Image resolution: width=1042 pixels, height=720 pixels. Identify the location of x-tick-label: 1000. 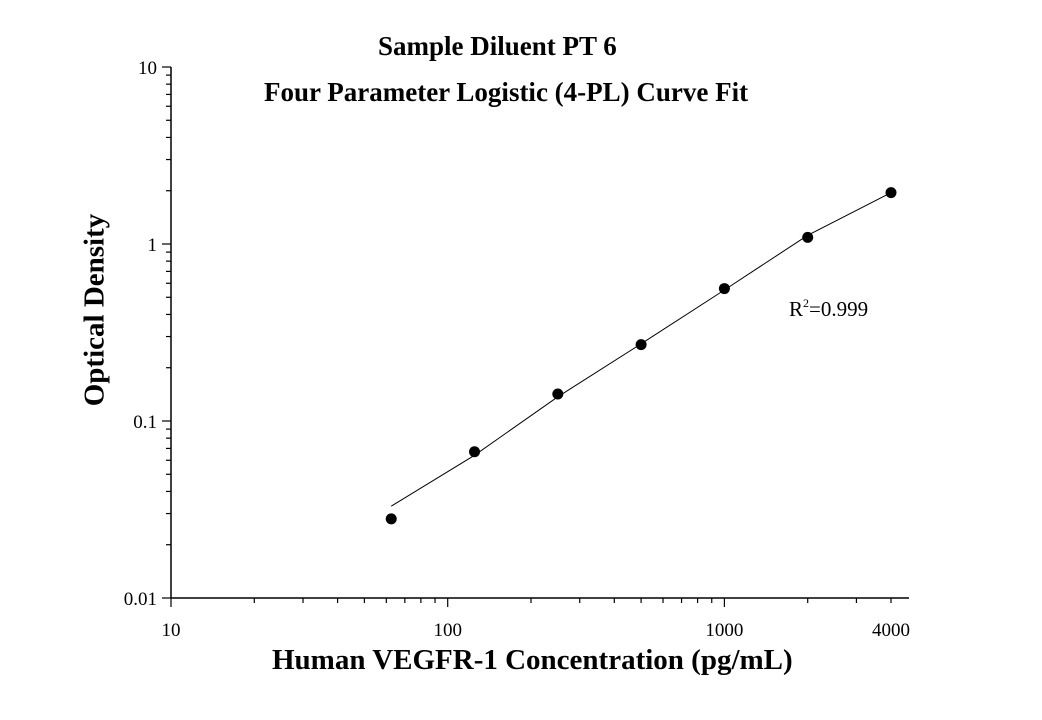
(724, 630).